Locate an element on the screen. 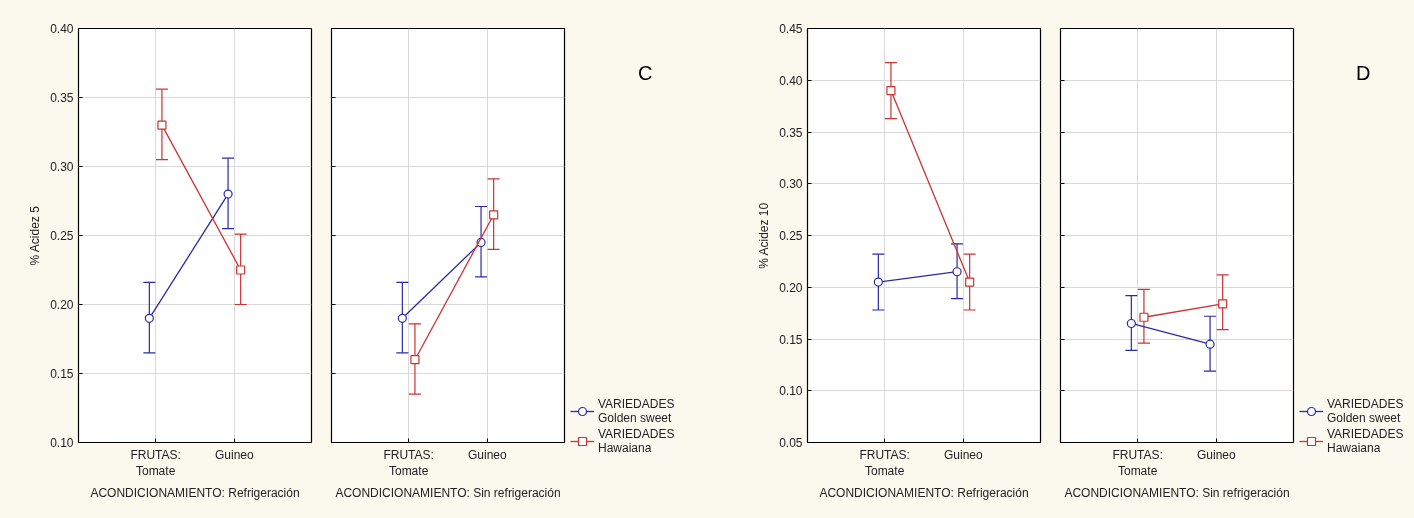 The height and width of the screenshot is (518, 1414). text: C is located at coordinates (645, 73).